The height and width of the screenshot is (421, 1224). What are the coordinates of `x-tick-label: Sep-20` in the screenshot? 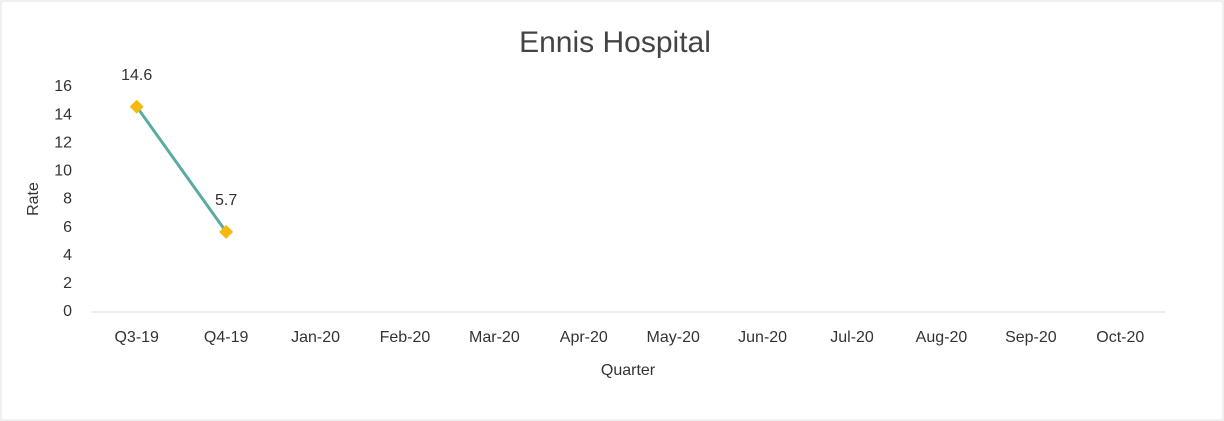 It's located at (1031, 337).